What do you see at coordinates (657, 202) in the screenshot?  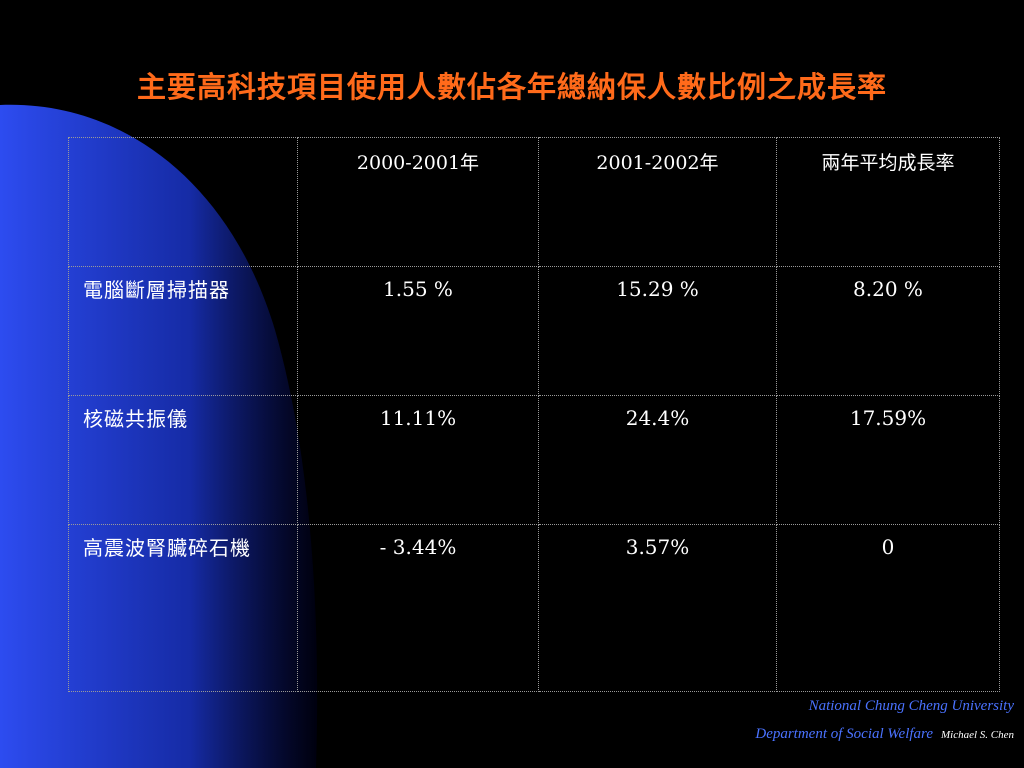 I see `table-header-2001-2002: 2001-2002年` at bounding box center [657, 202].